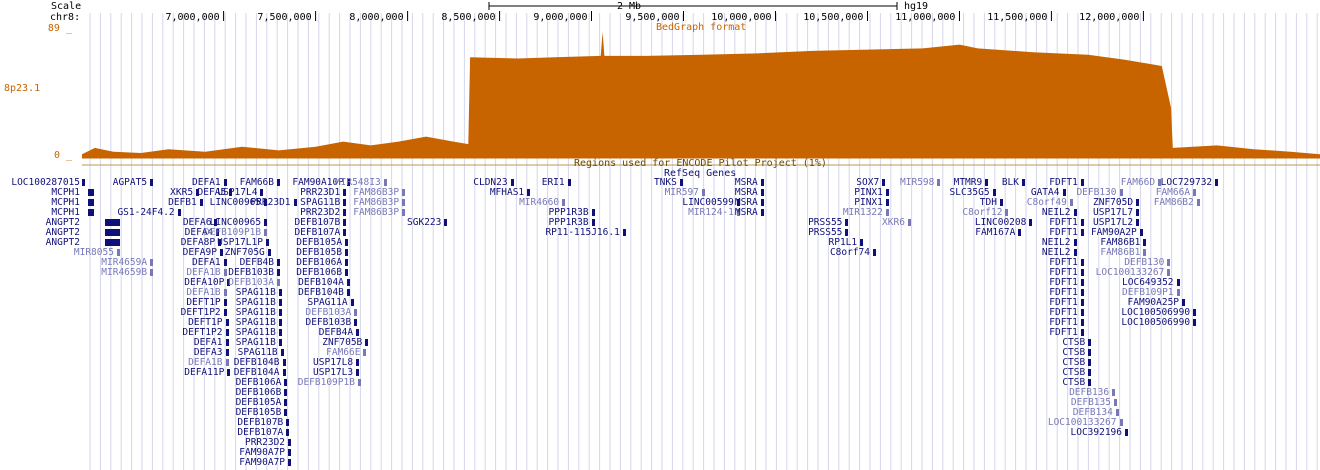  What do you see at coordinates (327, 302) in the screenshot?
I see `gene-label: SPAG11A` at bounding box center [327, 302].